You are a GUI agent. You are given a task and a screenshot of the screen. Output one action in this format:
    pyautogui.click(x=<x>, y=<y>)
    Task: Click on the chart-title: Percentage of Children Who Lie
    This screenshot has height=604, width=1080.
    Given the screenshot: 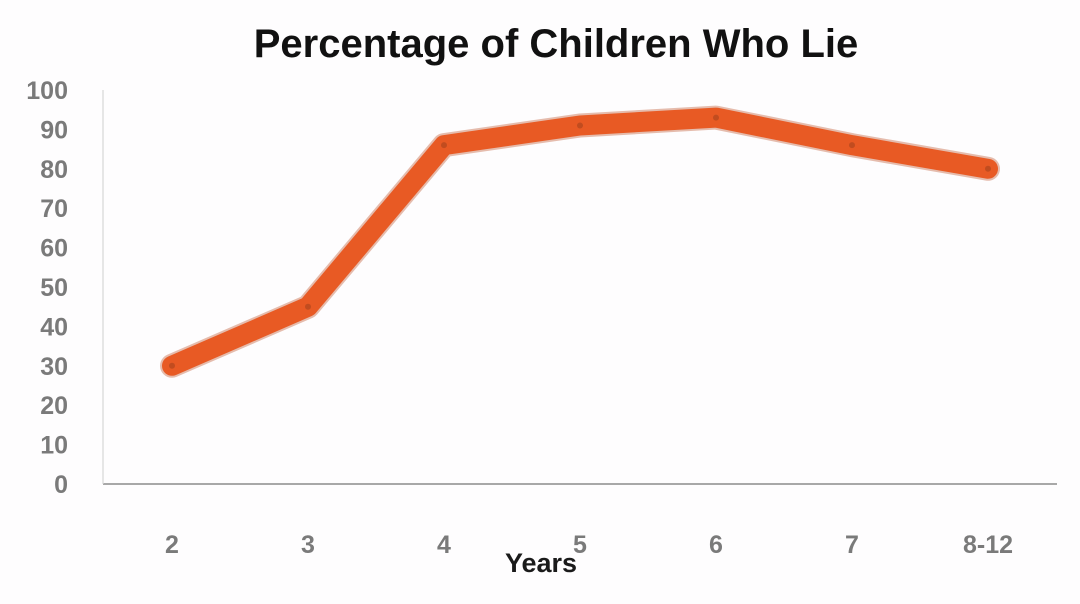 What is the action you would take?
    pyautogui.click(x=556, y=44)
    